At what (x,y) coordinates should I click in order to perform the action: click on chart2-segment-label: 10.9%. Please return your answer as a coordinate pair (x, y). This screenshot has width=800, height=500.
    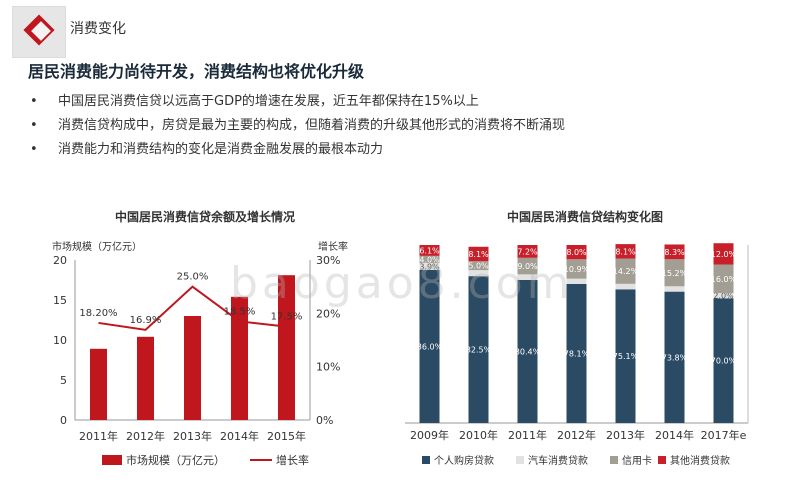
    Looking at the image, I should click on (577, 269).